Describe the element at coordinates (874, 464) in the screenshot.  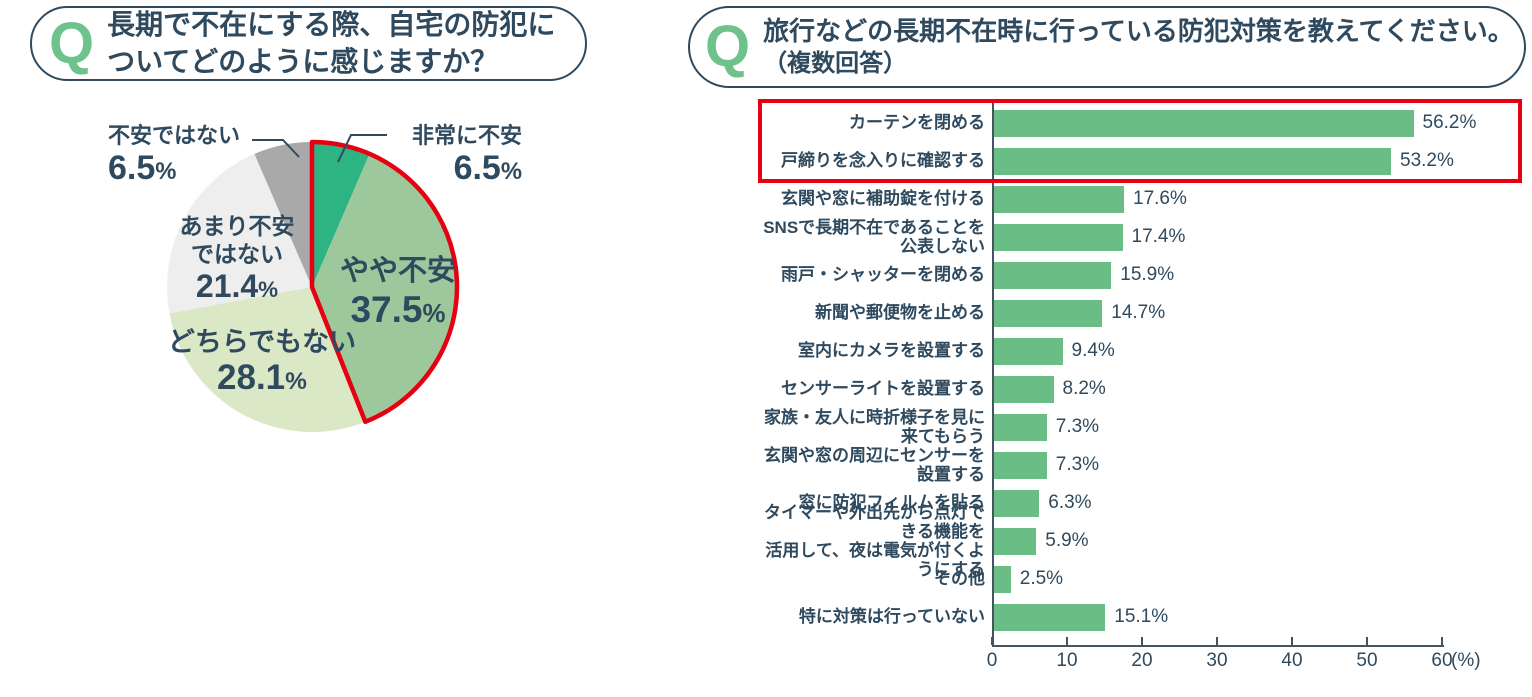
I see `bar-category-label: 玄関や窓の周辺にセンサーを設置する` at that location.